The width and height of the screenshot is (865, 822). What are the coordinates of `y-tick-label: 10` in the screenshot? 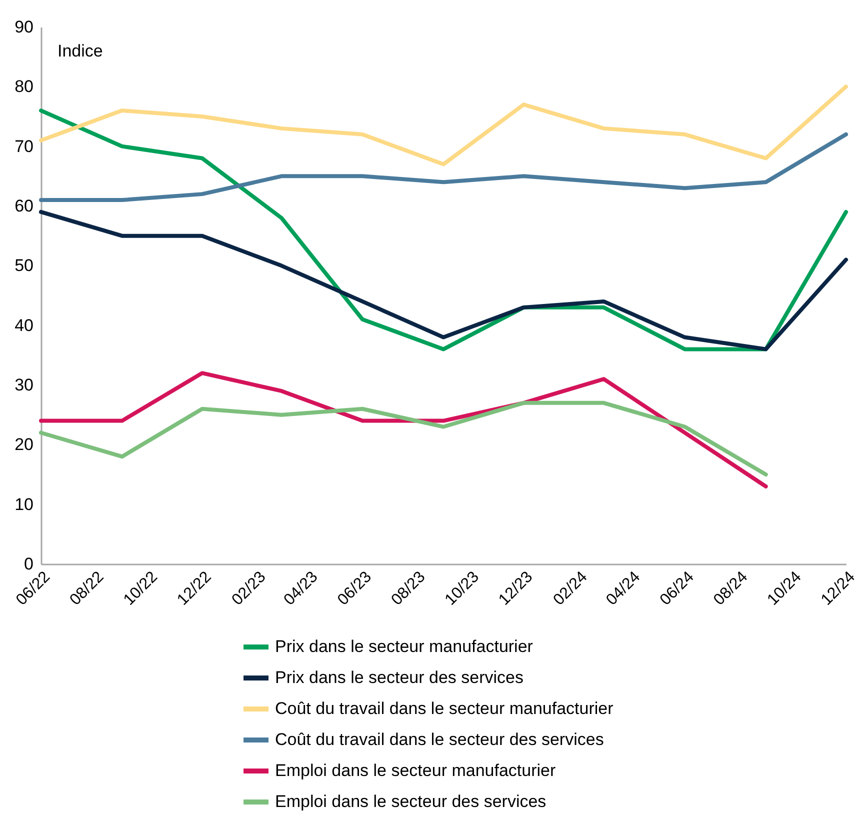 It's located at (24, 504).